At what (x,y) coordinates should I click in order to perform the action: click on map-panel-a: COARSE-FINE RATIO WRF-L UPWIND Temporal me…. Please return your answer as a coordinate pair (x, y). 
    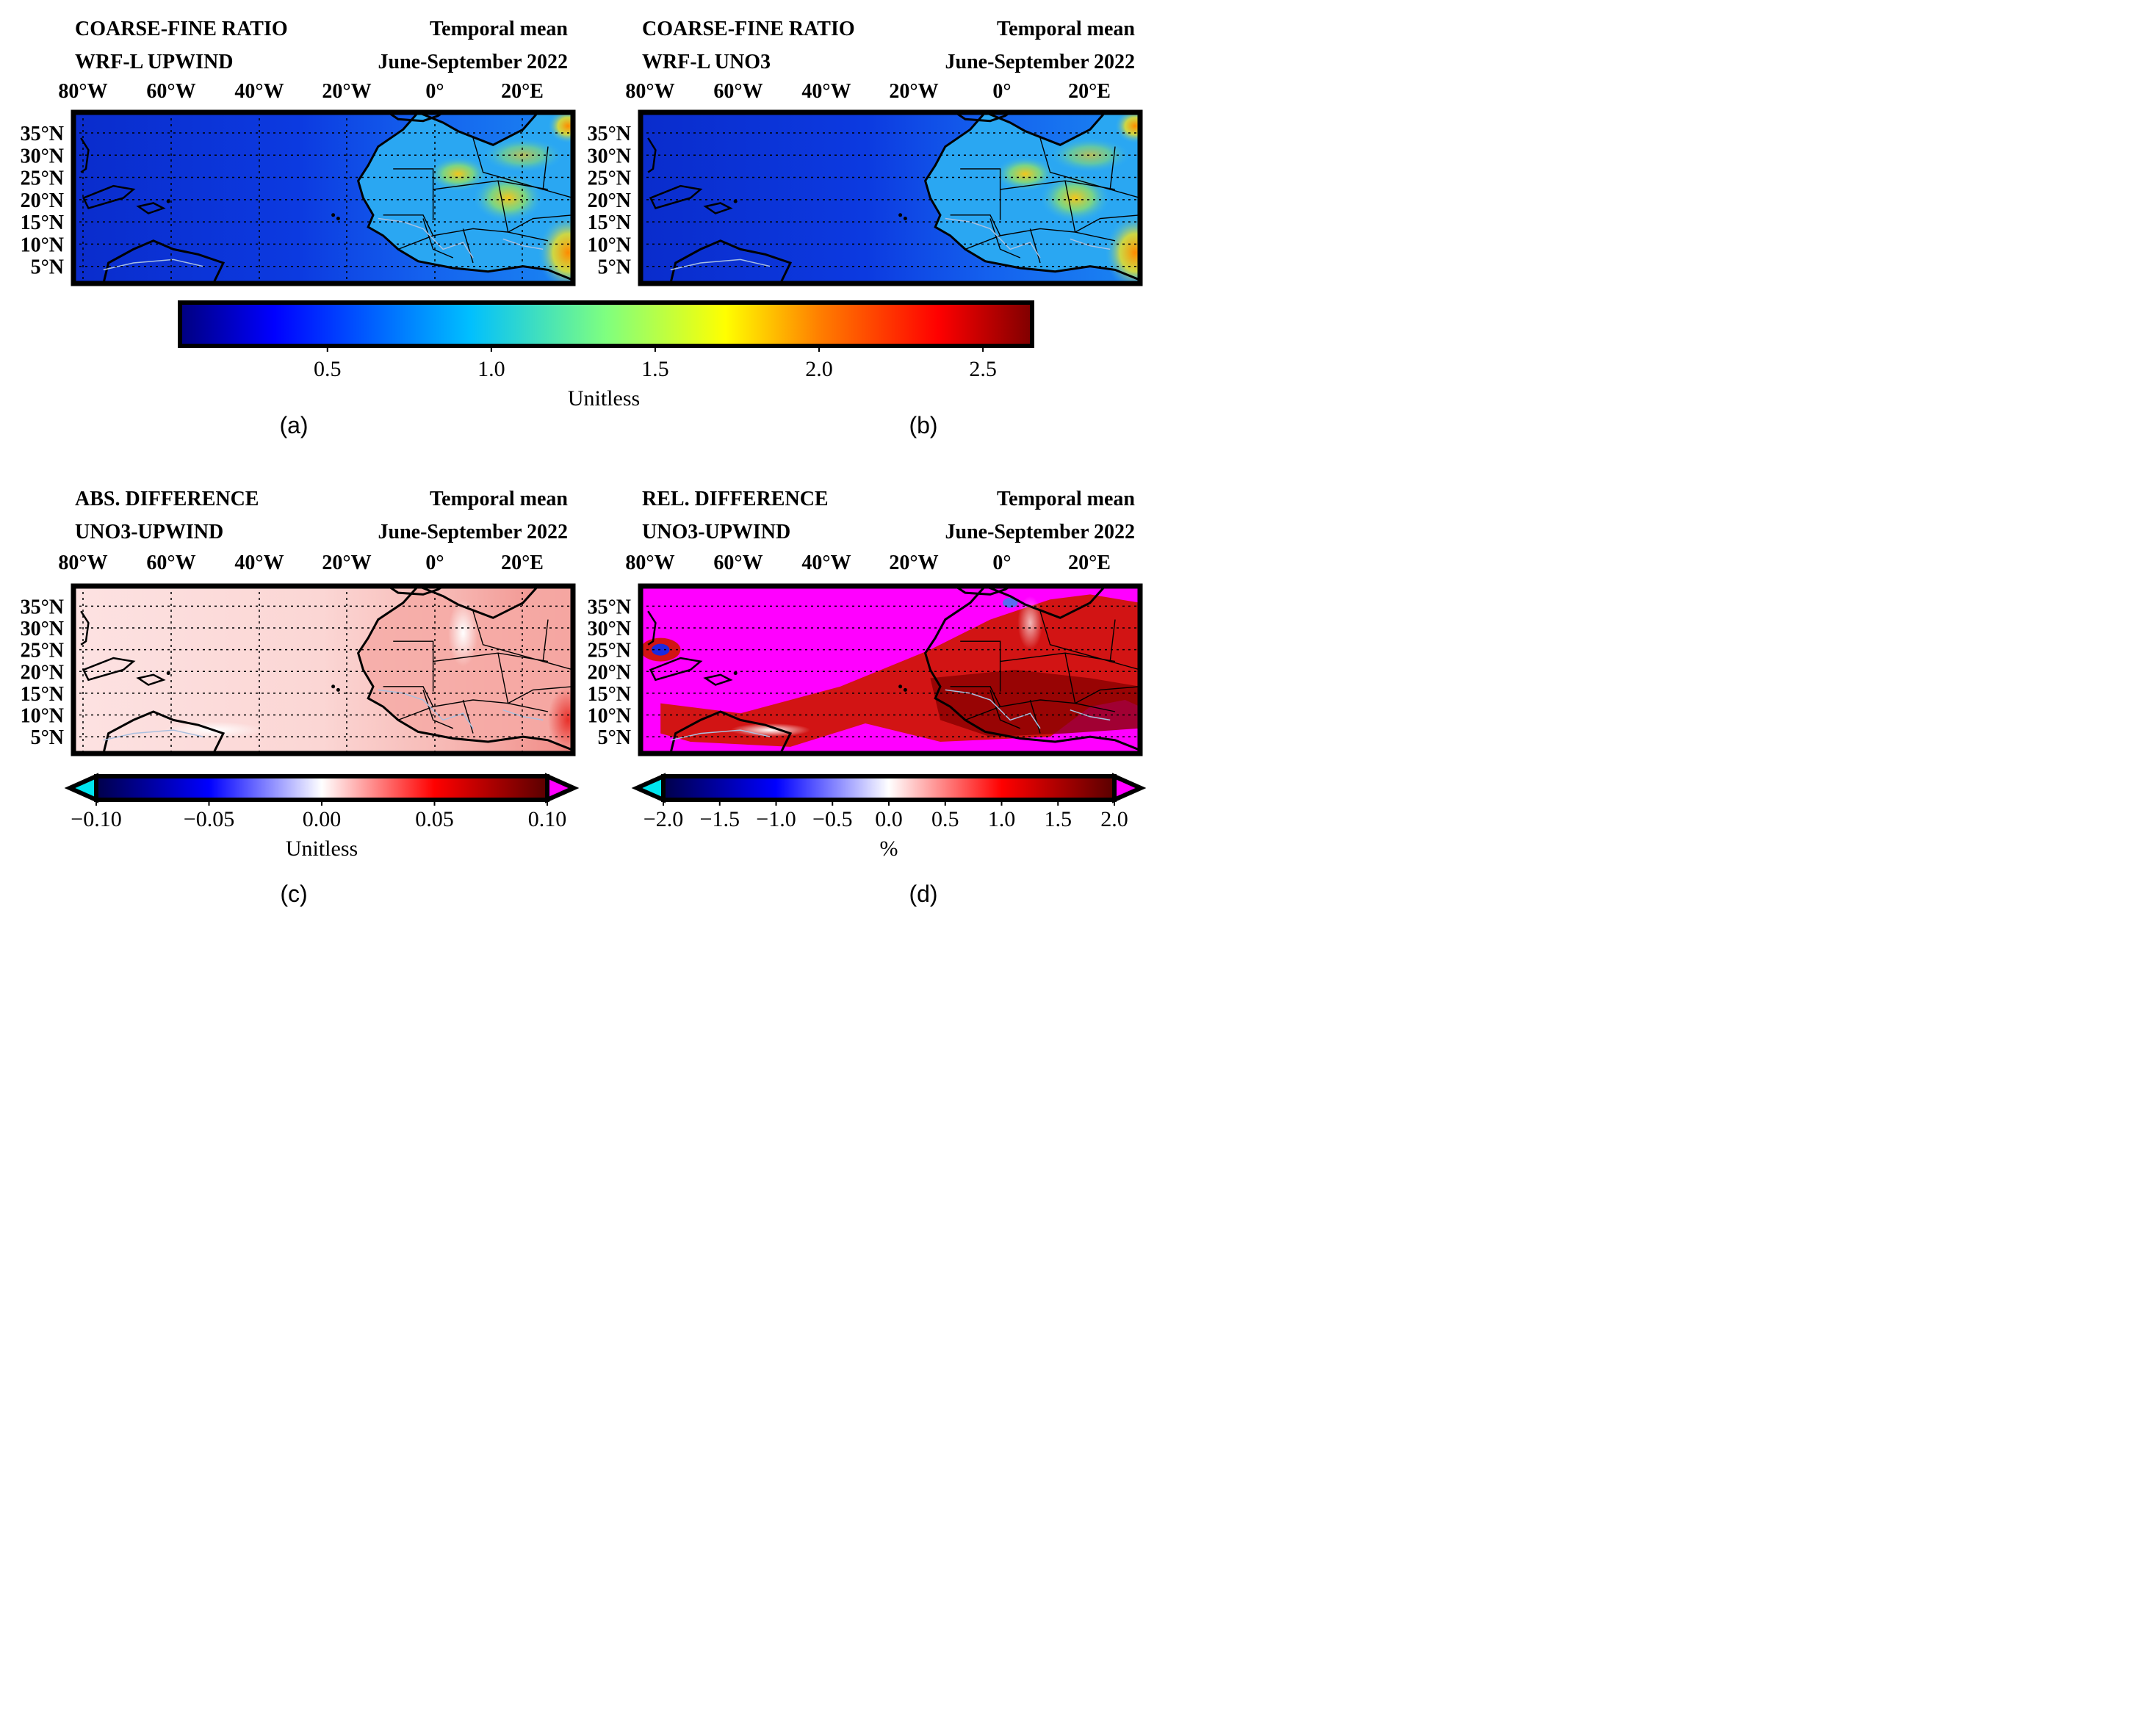
    Looking at the image, I should click on (298, 228).